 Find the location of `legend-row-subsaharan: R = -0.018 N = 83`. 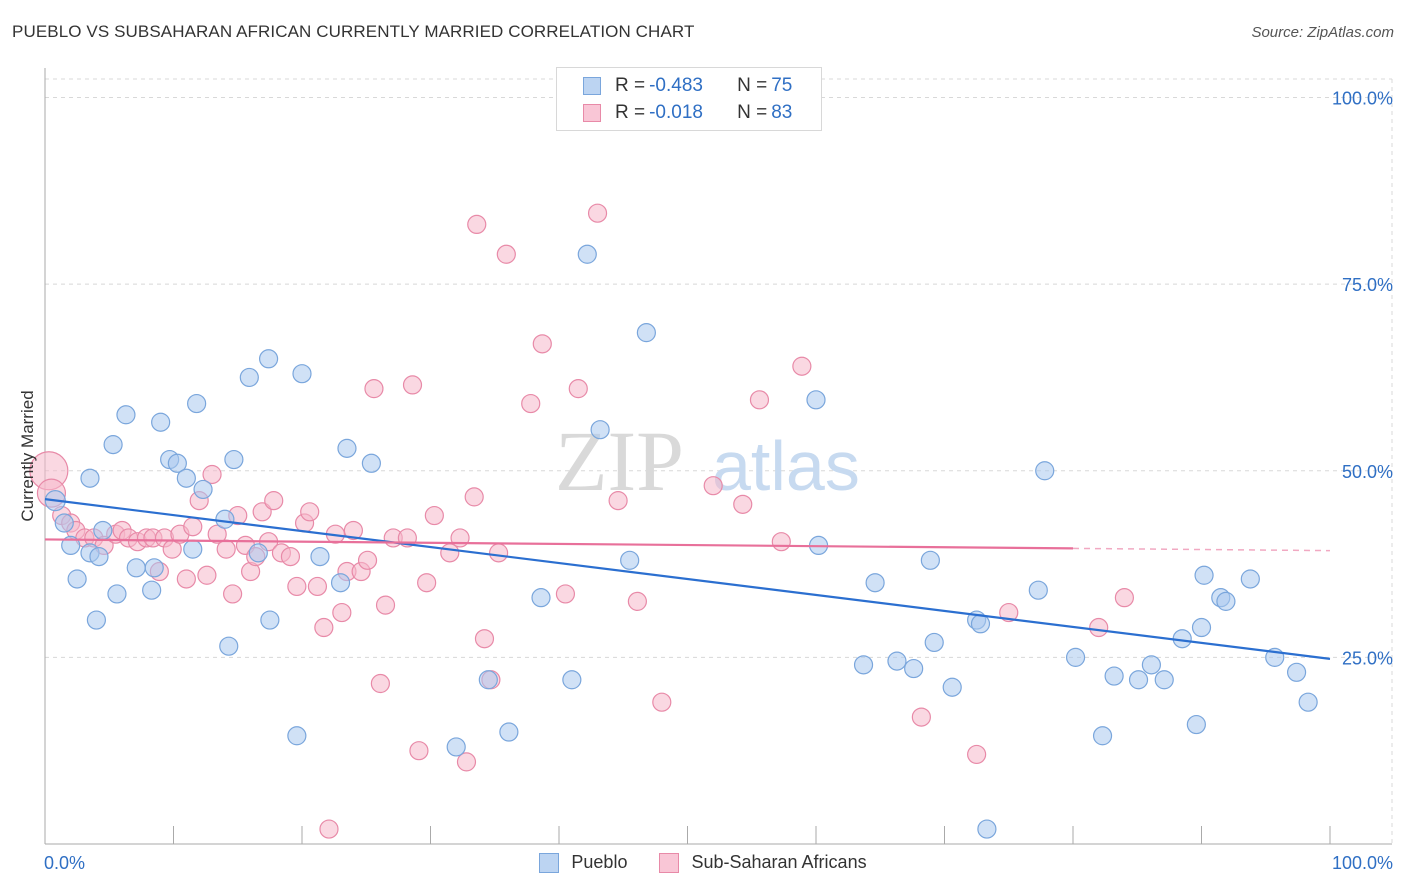

legend-row-subsaharan: R = -0.018 N = 83 is located at coordinates (687, 113).